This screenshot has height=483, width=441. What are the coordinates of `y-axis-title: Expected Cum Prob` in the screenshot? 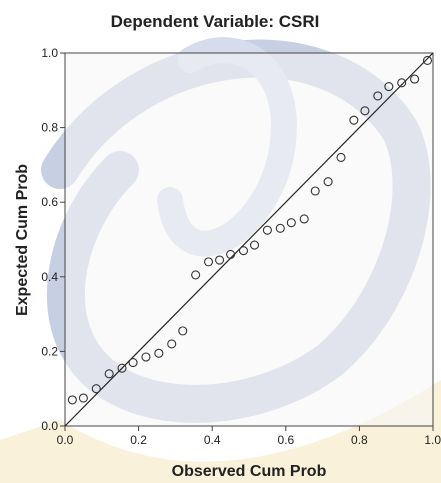 It's located at (22, 240).